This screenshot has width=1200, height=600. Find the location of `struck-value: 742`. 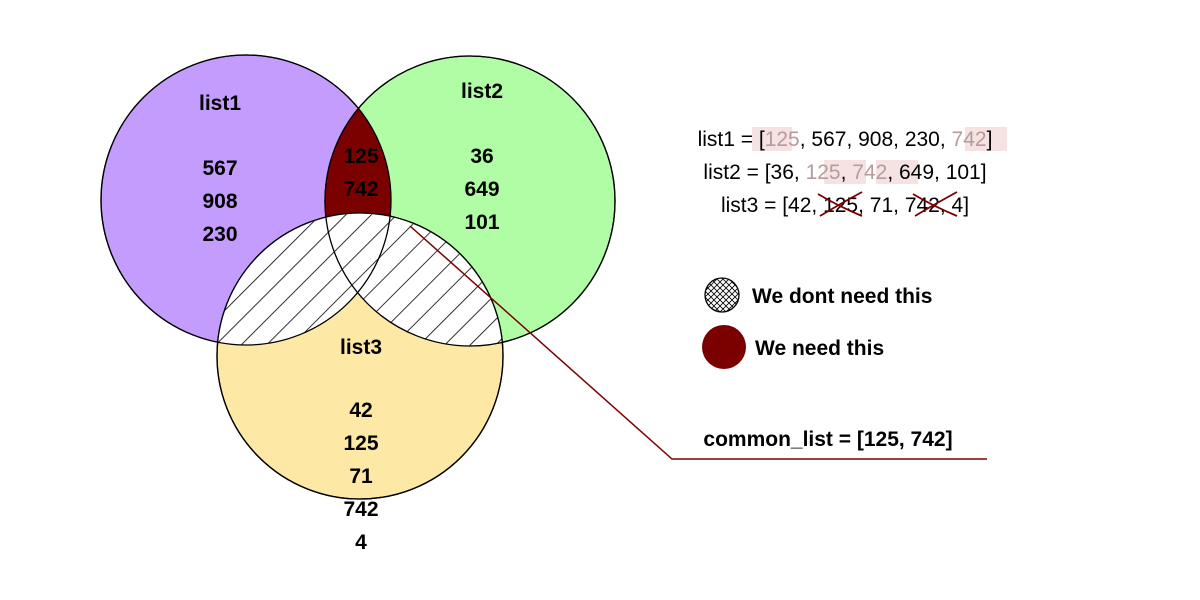

struck-value: 742 is located at coordinates (922, 205).